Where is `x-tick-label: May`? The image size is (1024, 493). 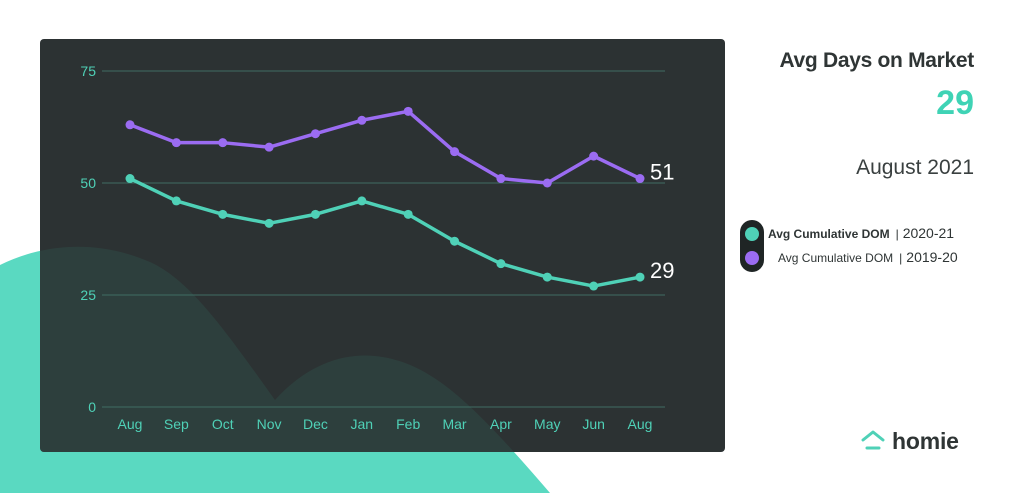 x-tick-label: May is located at coordinates (547, 424).